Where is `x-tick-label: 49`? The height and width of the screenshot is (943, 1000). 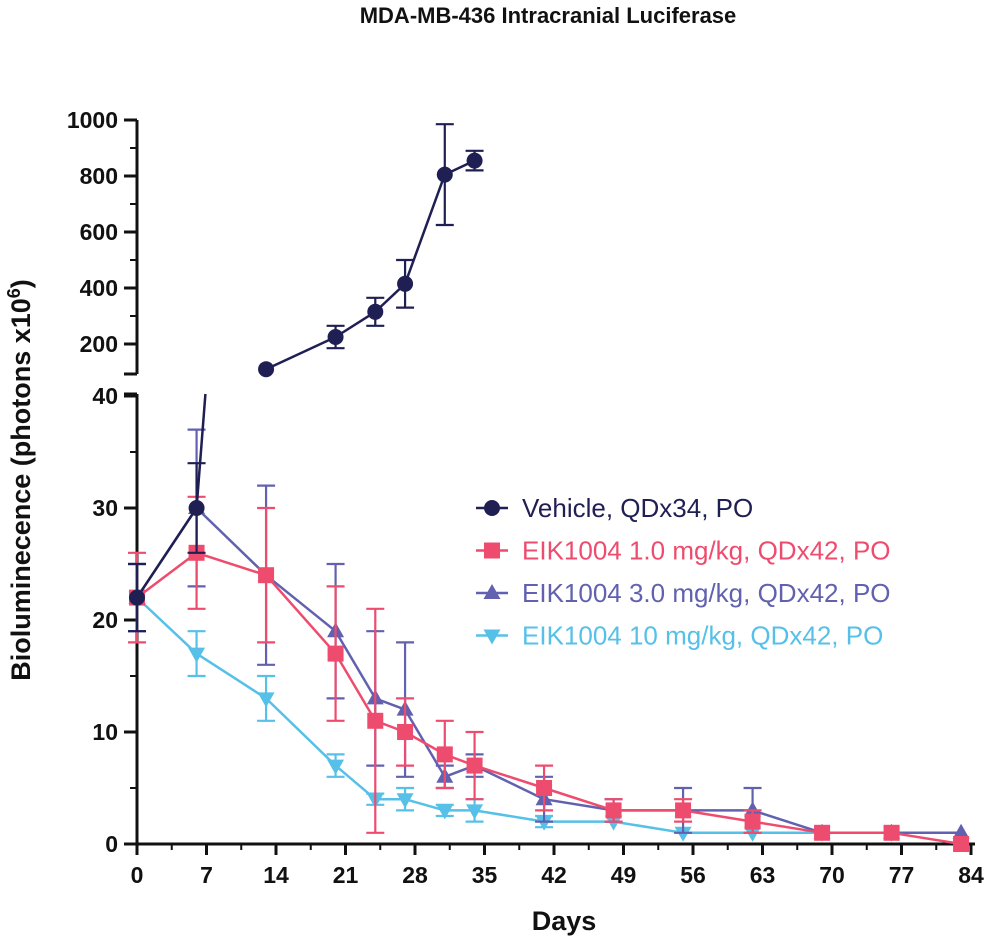 x-tick-label: 49 is located at coordinates (624, 875).